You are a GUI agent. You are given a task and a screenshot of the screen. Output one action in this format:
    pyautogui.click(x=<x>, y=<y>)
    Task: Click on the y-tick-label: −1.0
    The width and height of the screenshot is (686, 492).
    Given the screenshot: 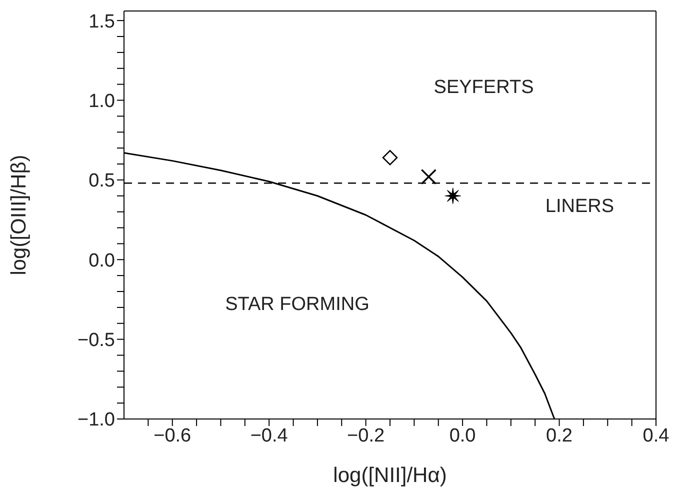 What is the action you would take?
    pyautogui.click(x=96, y=420)
    